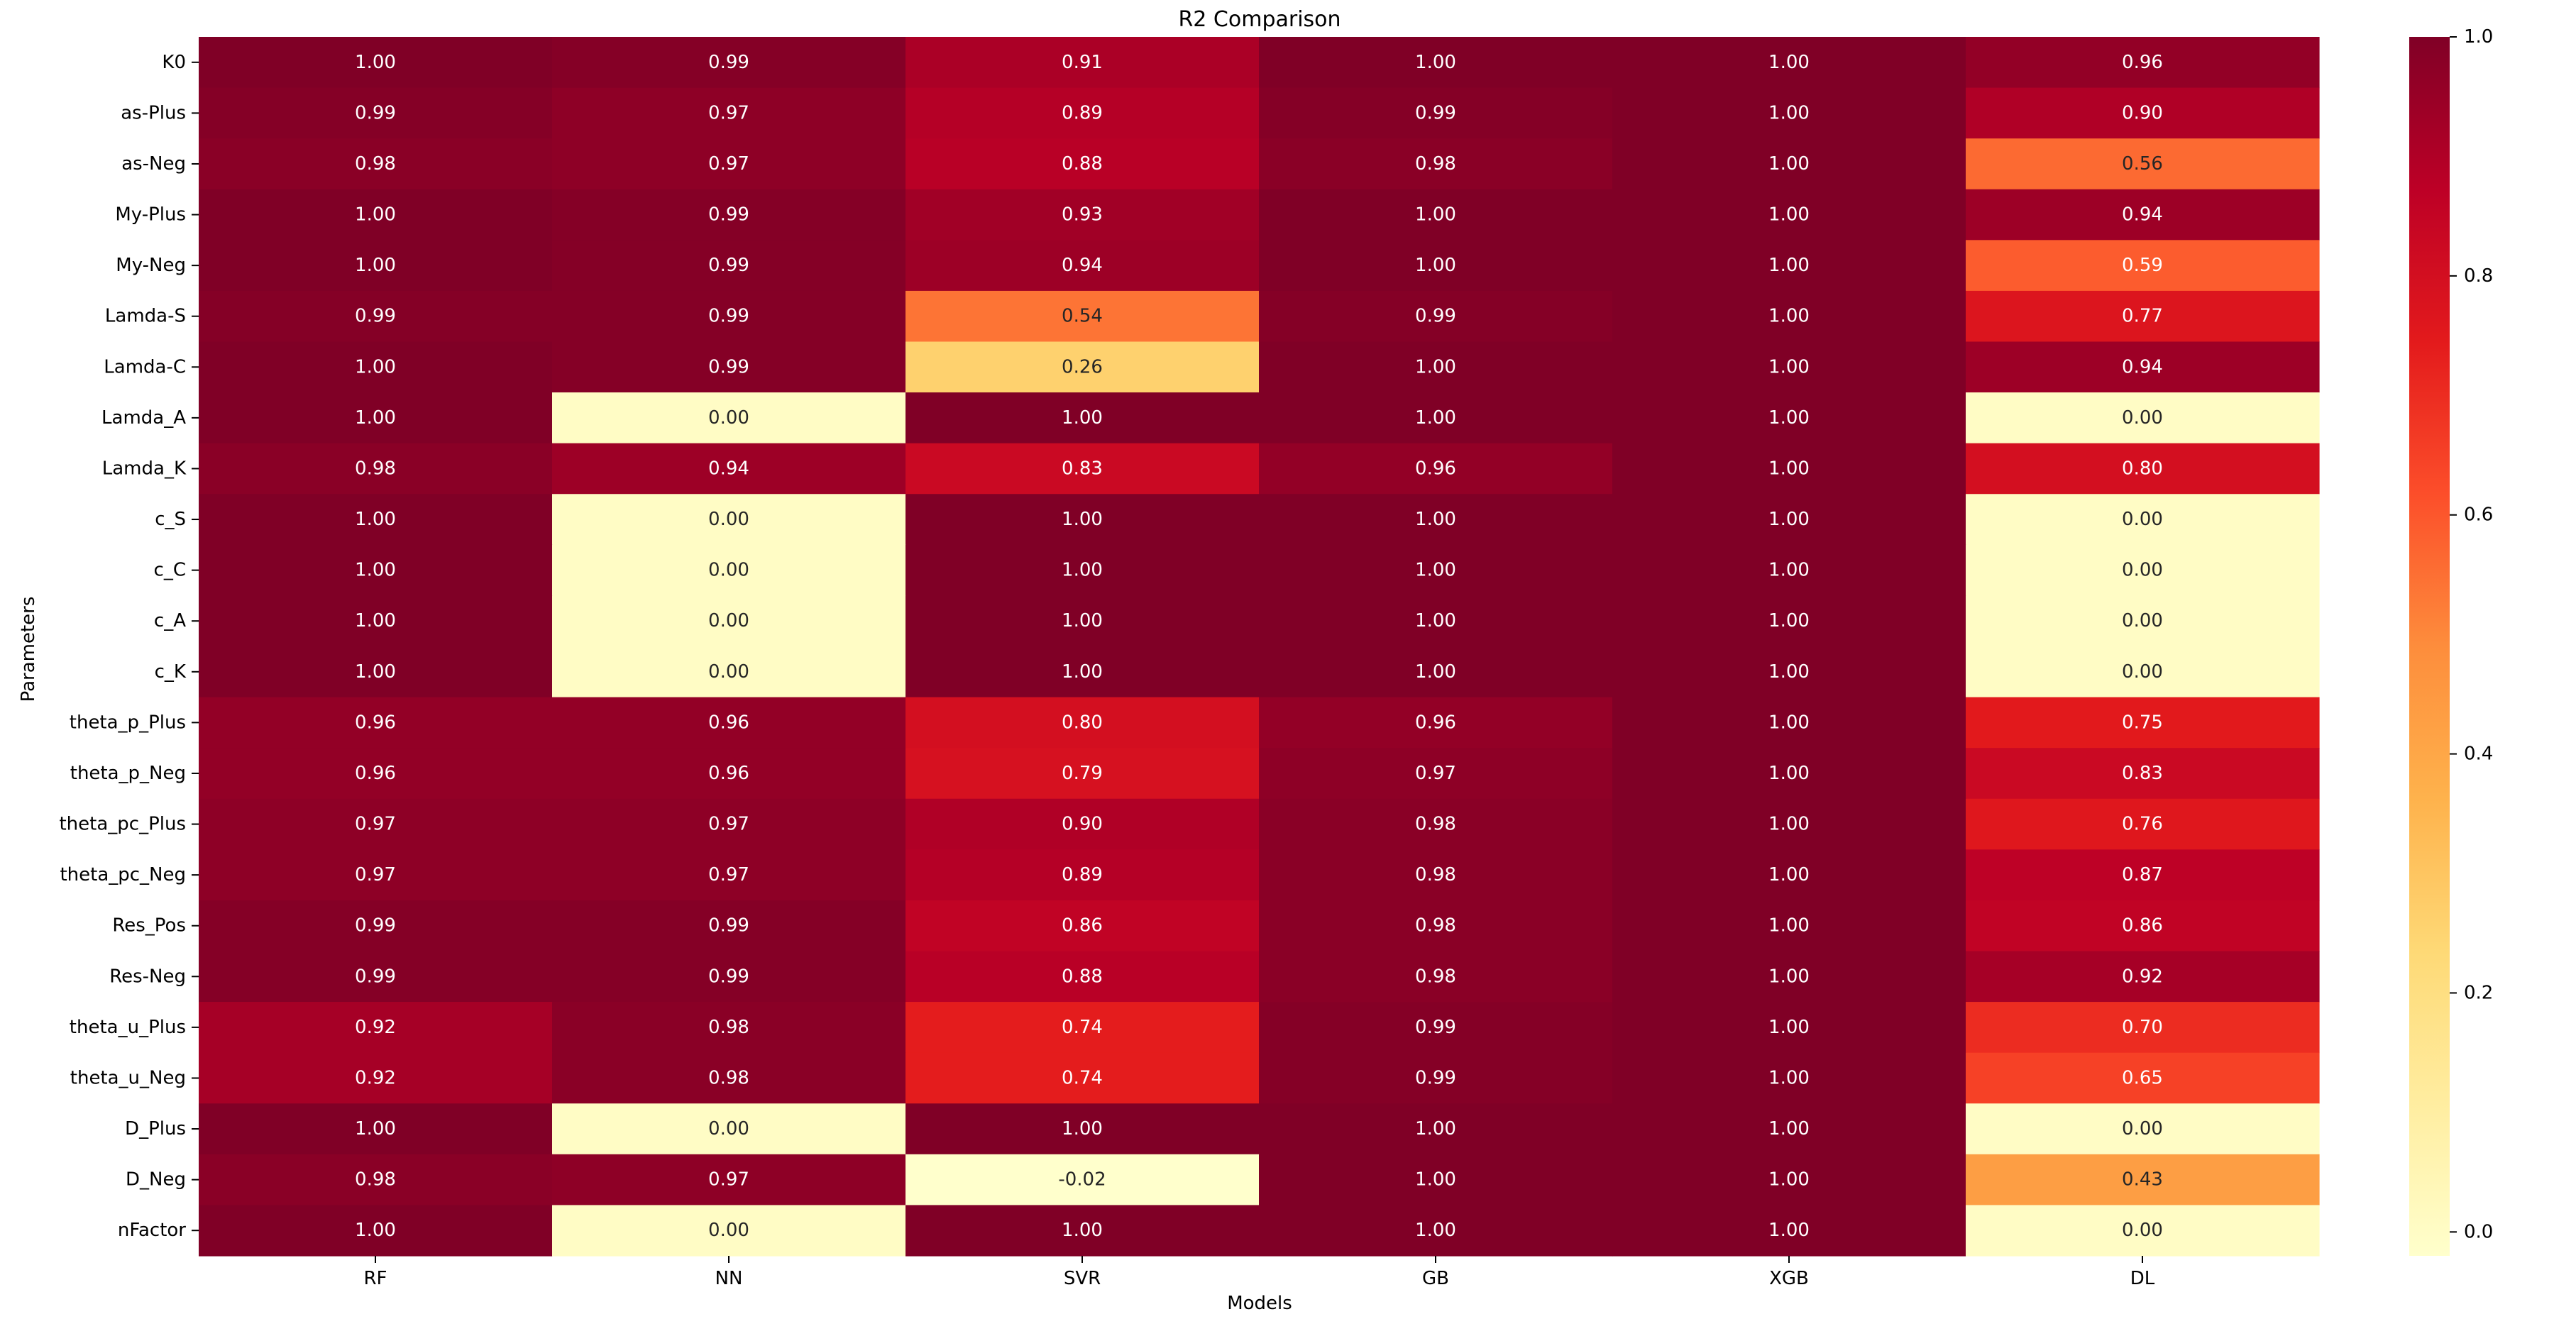 The width and height of the screenshot is (2576, 1319). What do you see at coordinates (156, 1180) in the screenshot?
I see `y-tick-label: D_Neg` at bounding box center [156, 1180].